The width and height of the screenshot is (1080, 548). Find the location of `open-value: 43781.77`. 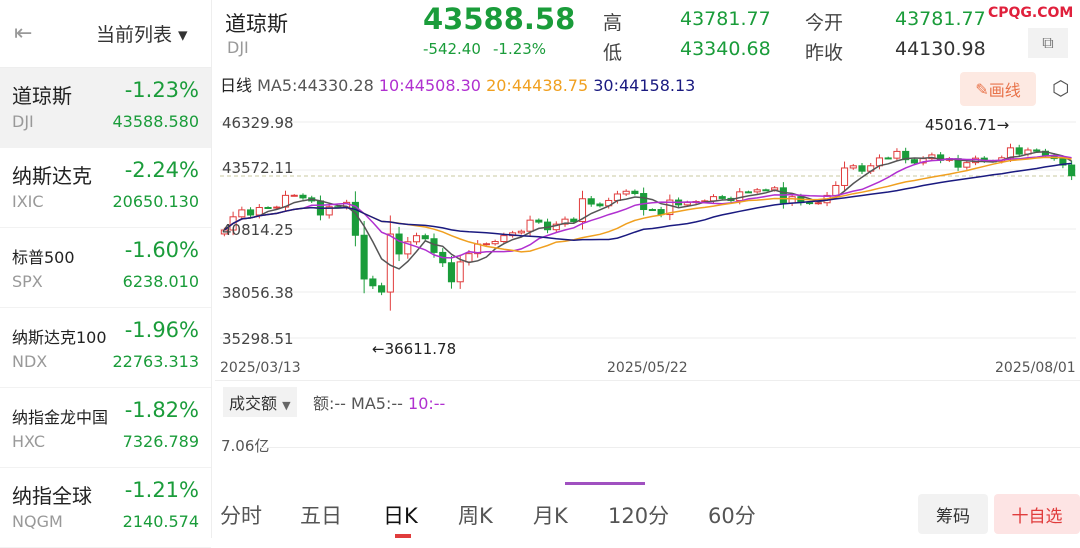

open-value: 43781.77 is located at coordinates (940, 19).